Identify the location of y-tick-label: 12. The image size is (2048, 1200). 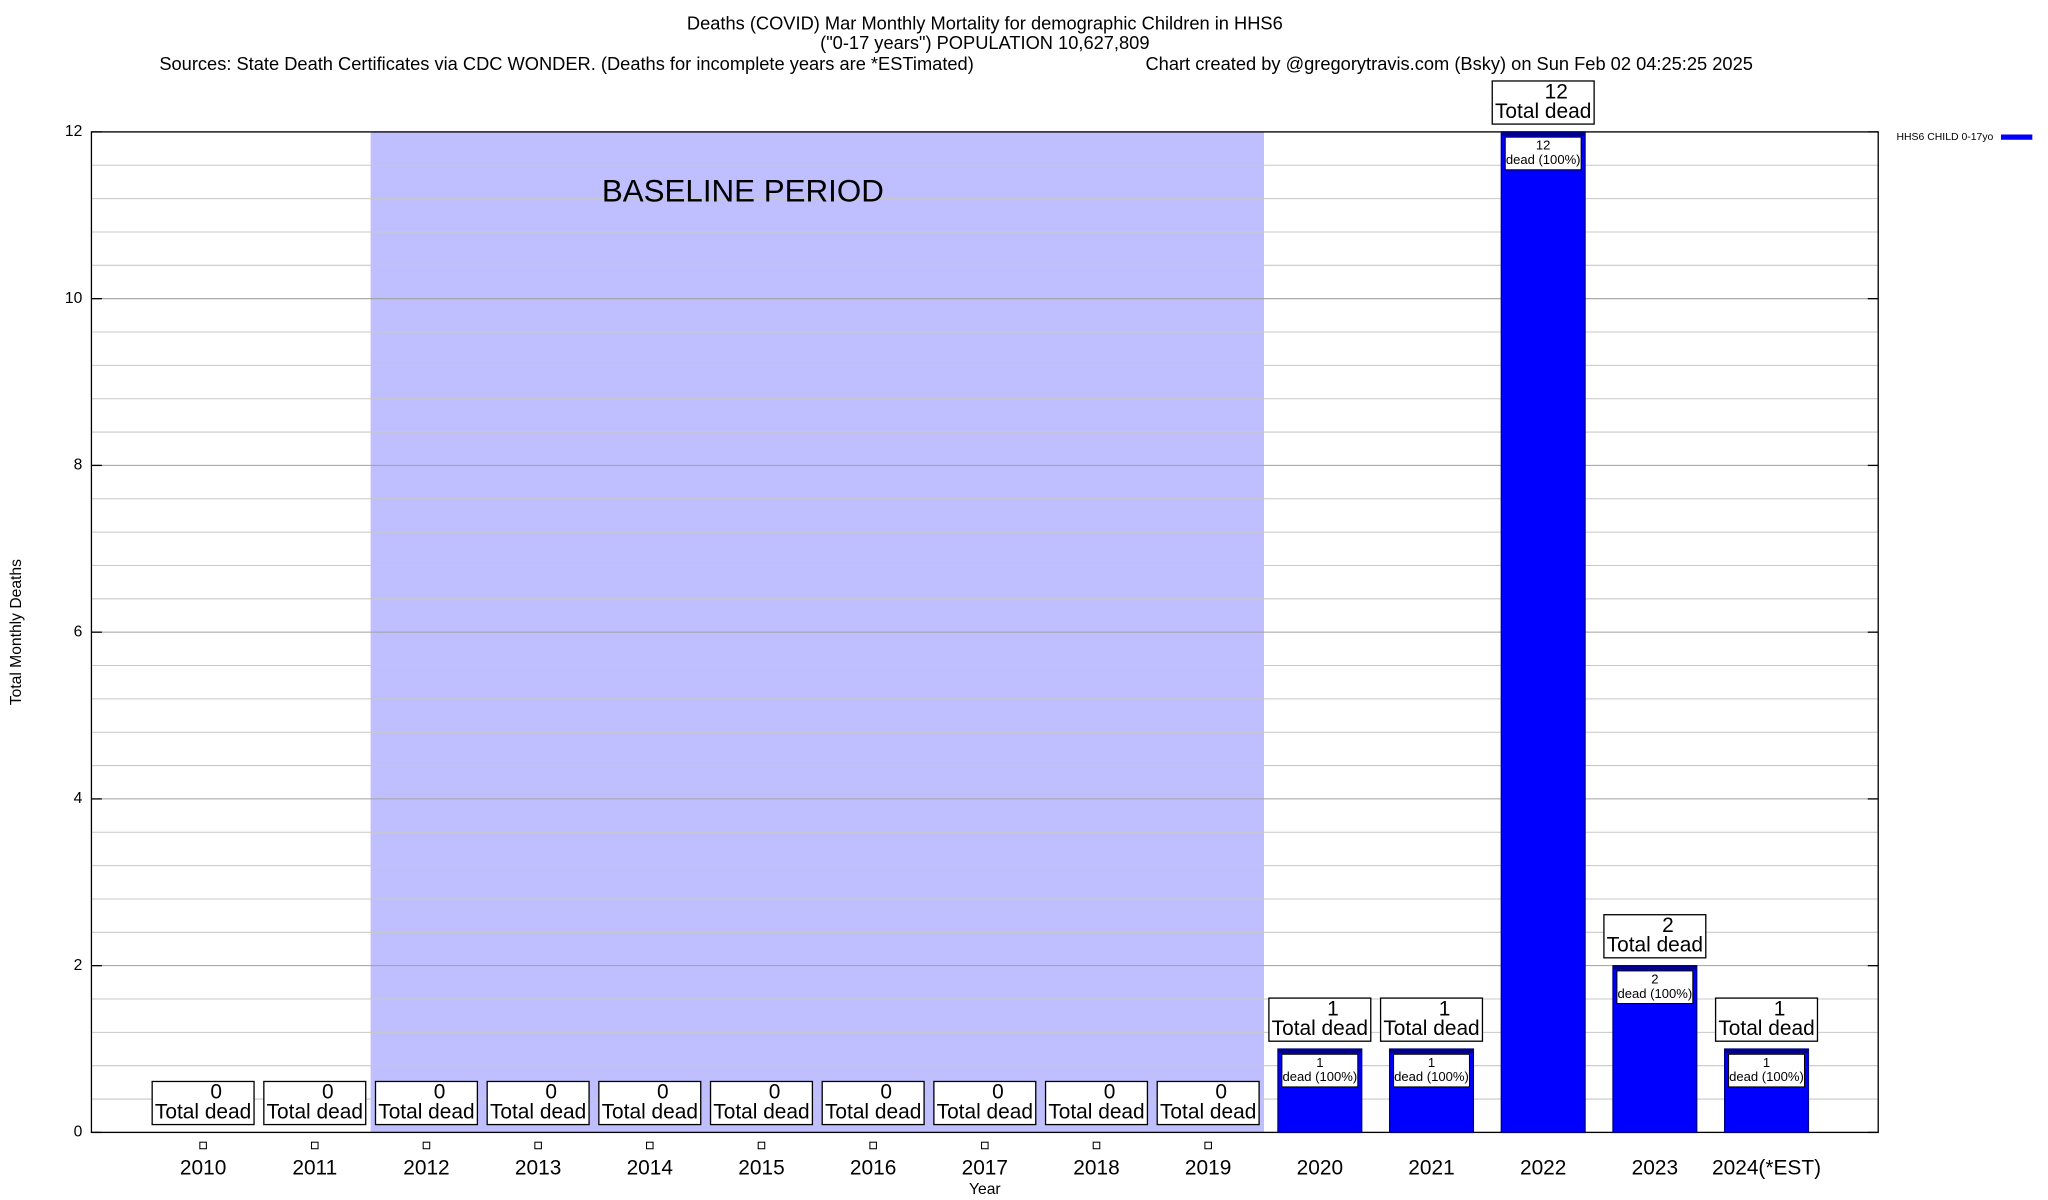
(73, 131).